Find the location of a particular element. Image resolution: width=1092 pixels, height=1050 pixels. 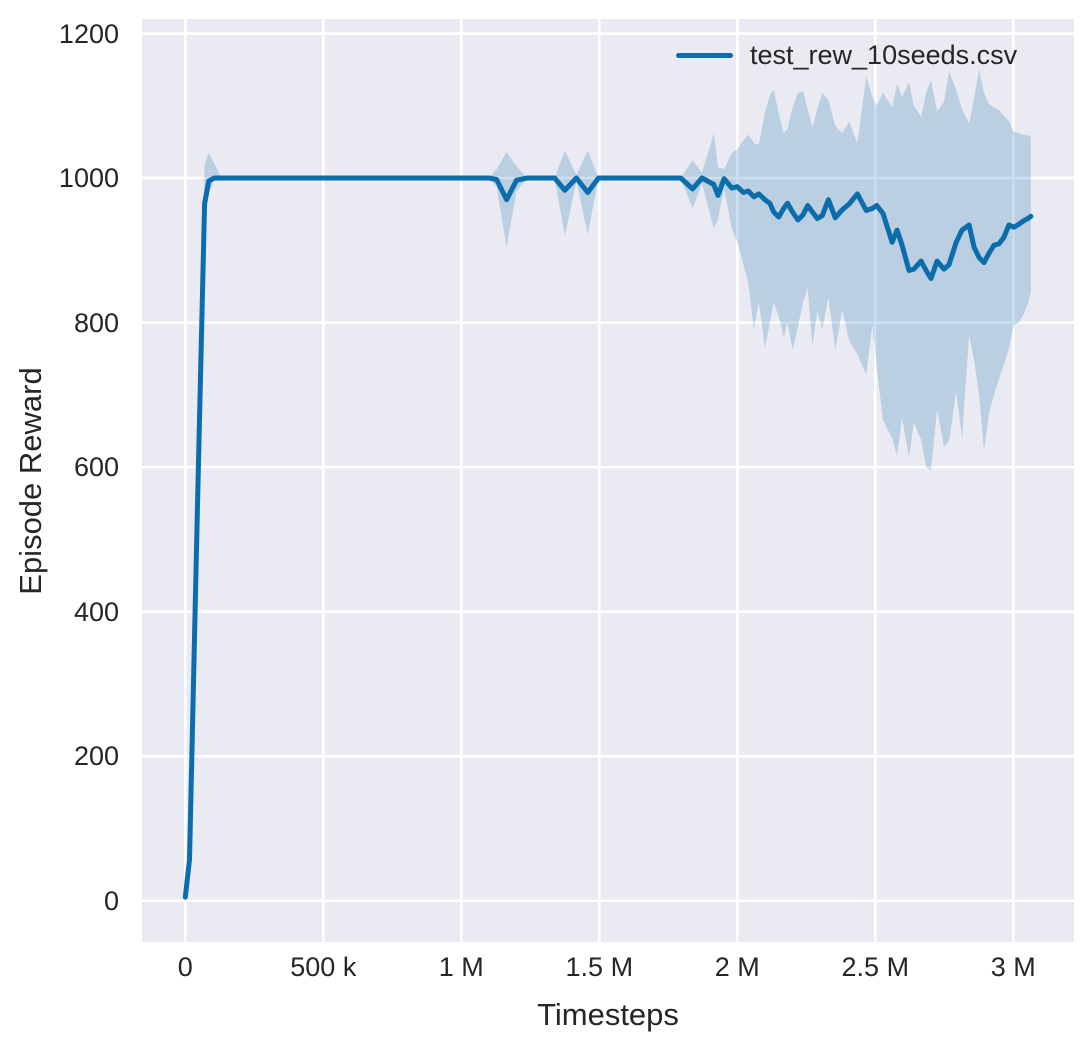

x-tick-label: 1.5 M is located at coordinates (599, 967).